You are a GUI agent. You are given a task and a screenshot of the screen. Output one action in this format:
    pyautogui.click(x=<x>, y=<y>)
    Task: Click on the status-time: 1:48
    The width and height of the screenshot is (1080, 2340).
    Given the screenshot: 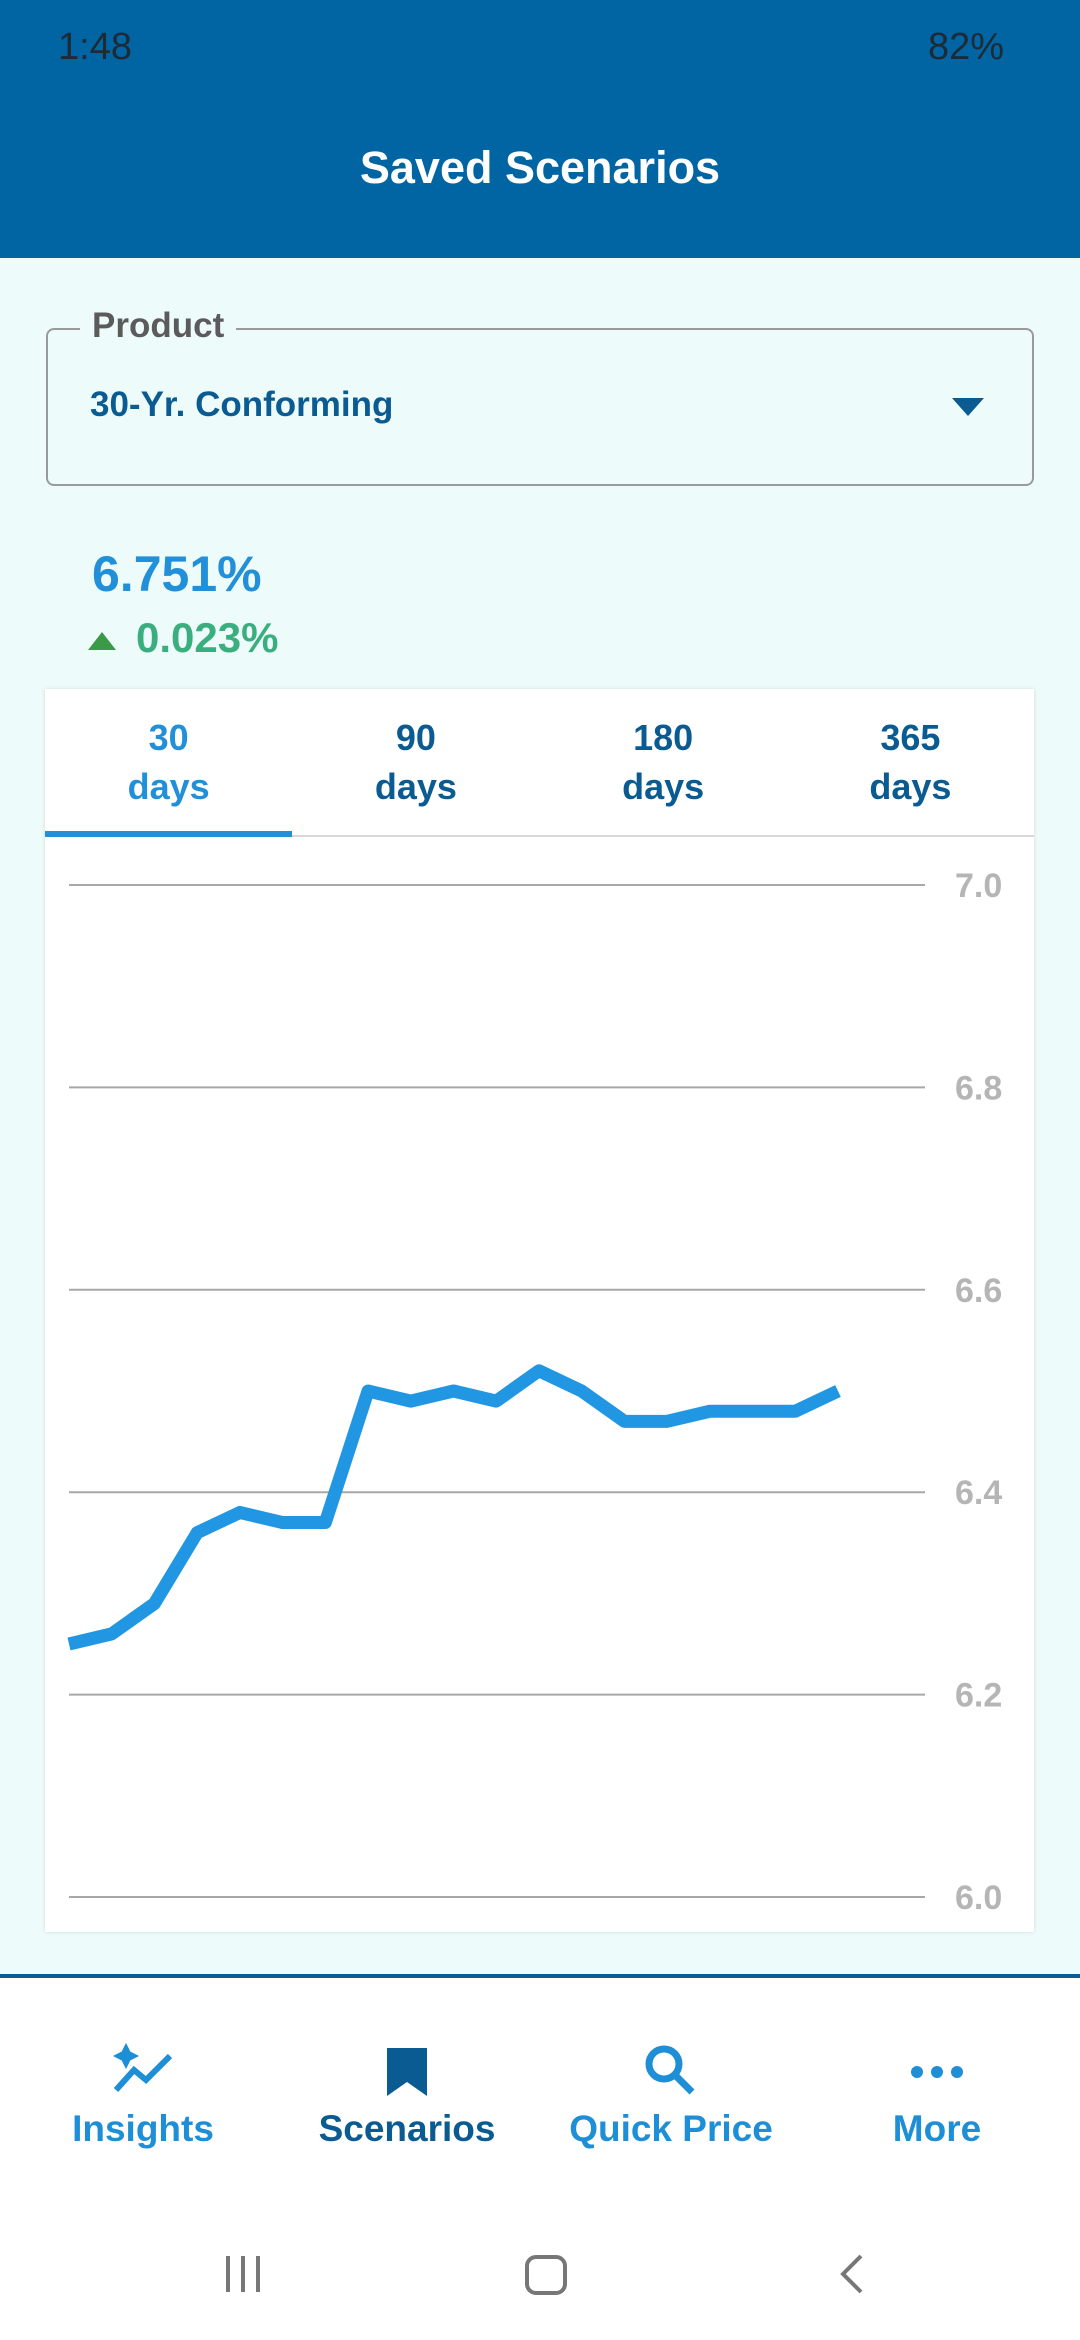 What is the action you would take?
    pyautogui.click(x=95, y=47)
    